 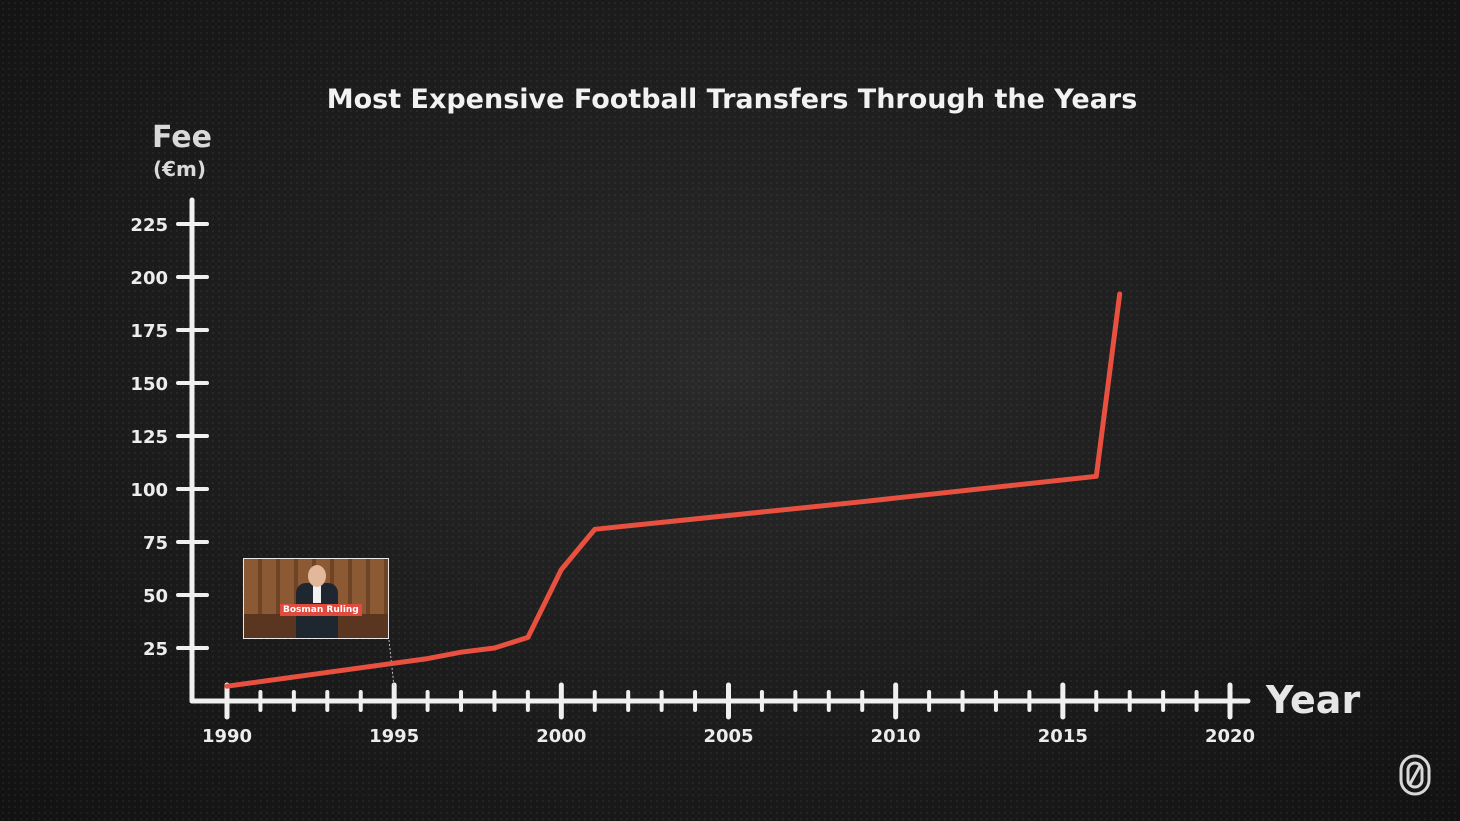 What do you see at coordinates (149, 278) in the screenshot?
I see `y-tick-label: 200` at bounding box center [149, 278].